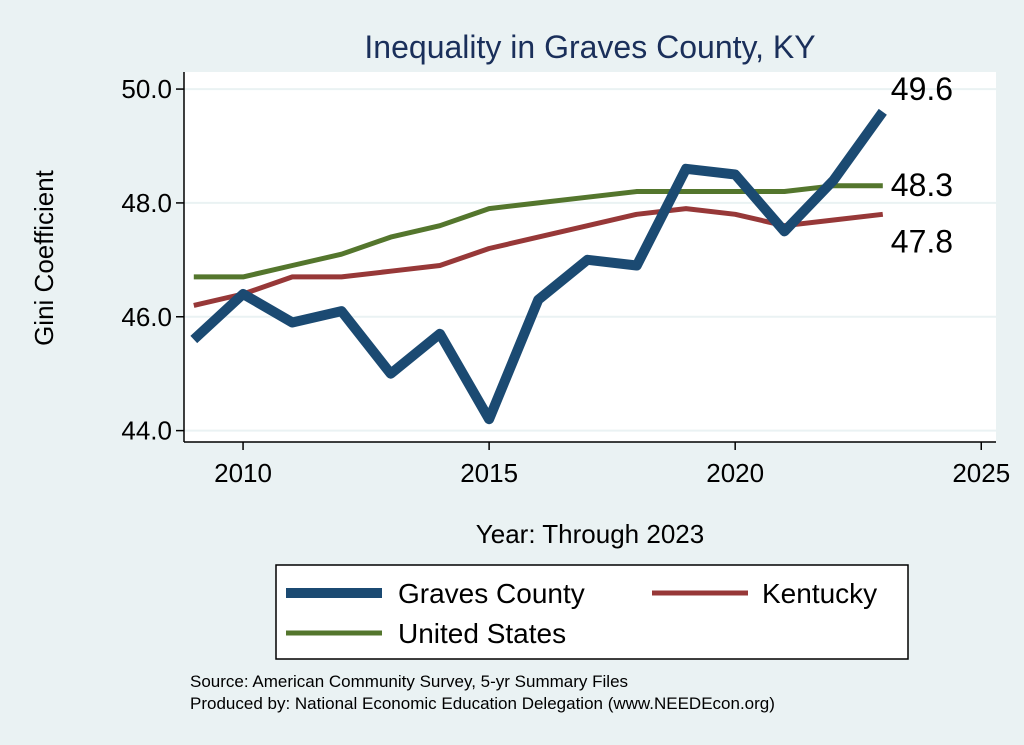 This screenshot has height=745, width=1024. What do you see at coordinates (152, 260) in the screenshot?
I see `y-axis-ticks: 44.0 46.0 48.0 50.0` at bounding box center [152, 260].